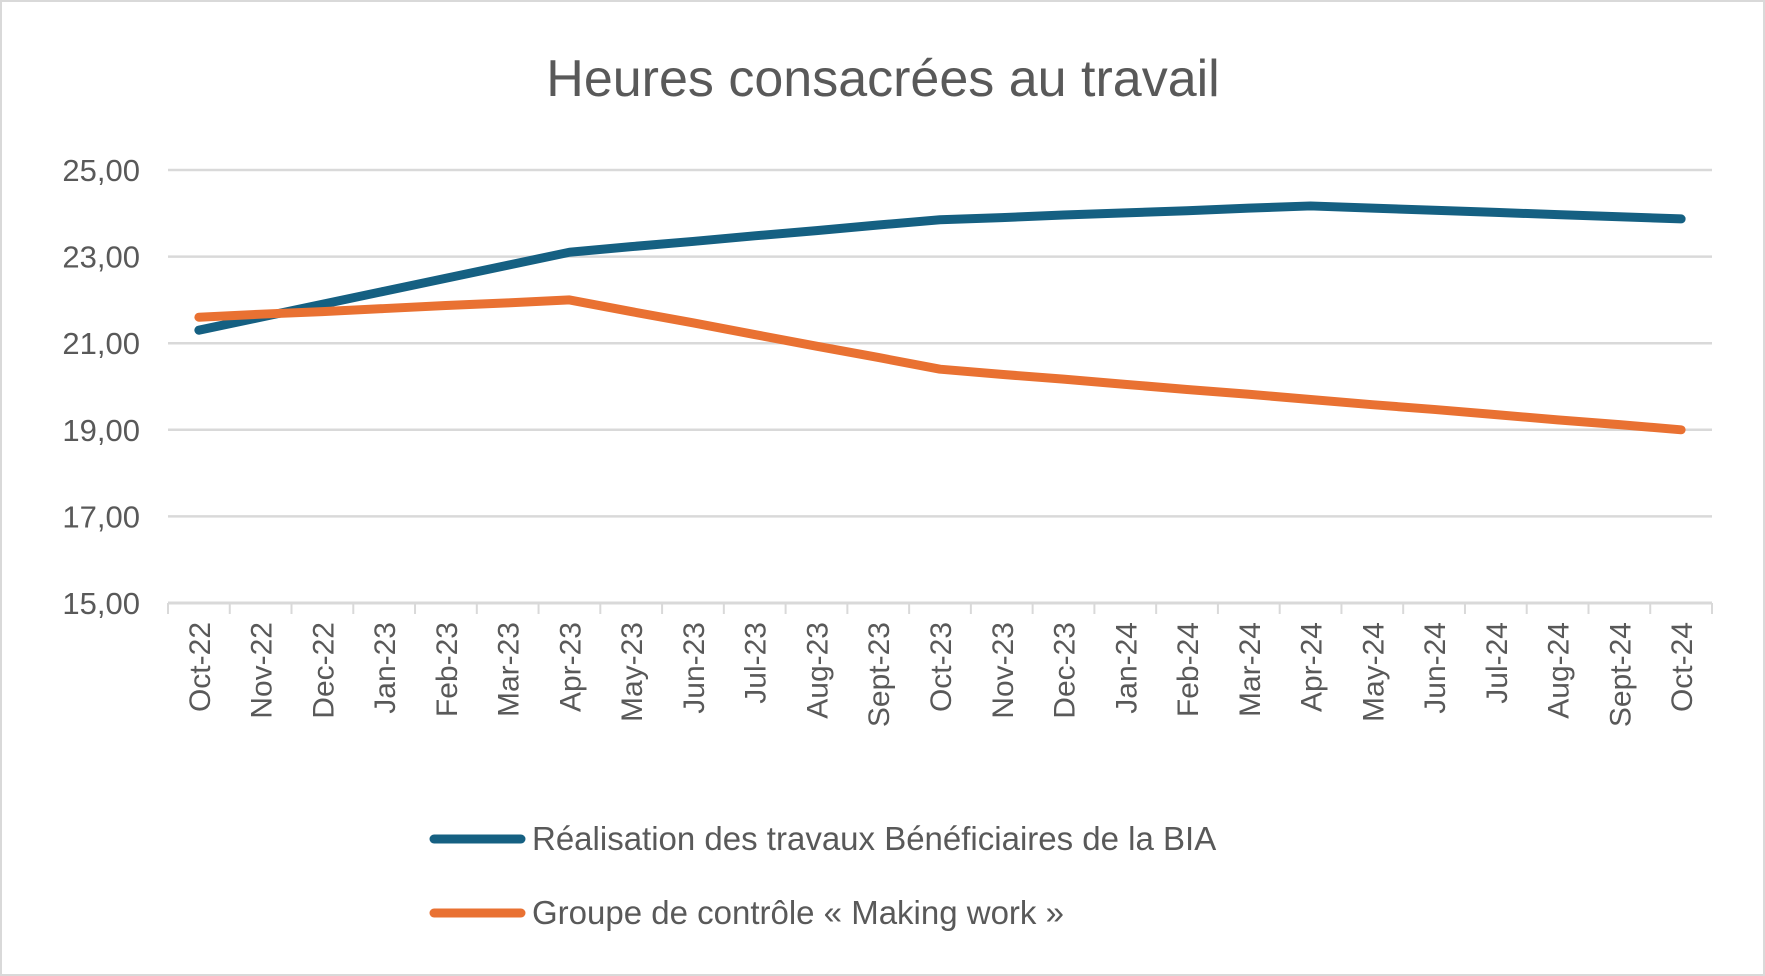 The height and width of the screenshot is (976, 1765). Describe the element at coordinates (1559, 670) in the screenshot. I see `x-tick-label: Aug-24` at that location.